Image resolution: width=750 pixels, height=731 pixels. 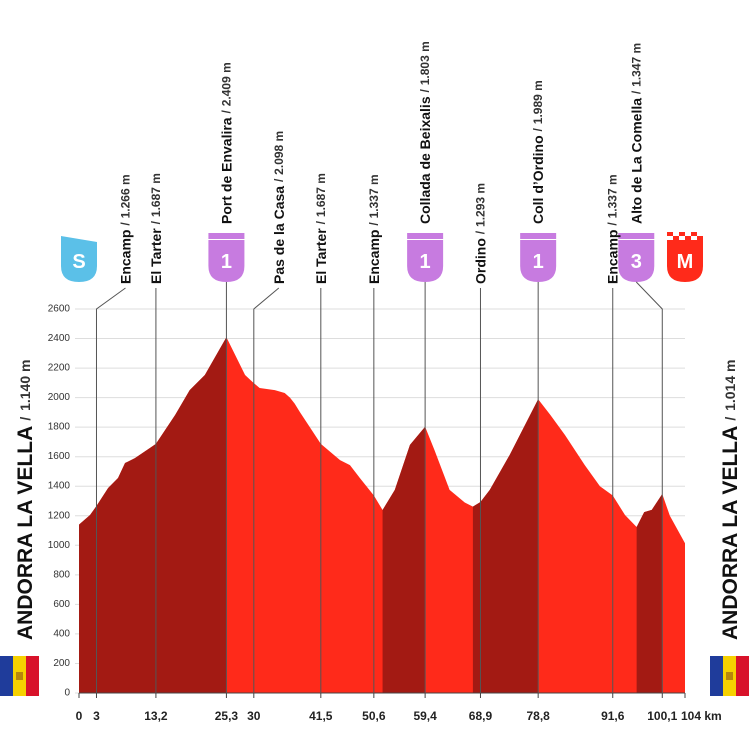 I want to click on y-tick-label: 1800, so click(x=59, y=427).